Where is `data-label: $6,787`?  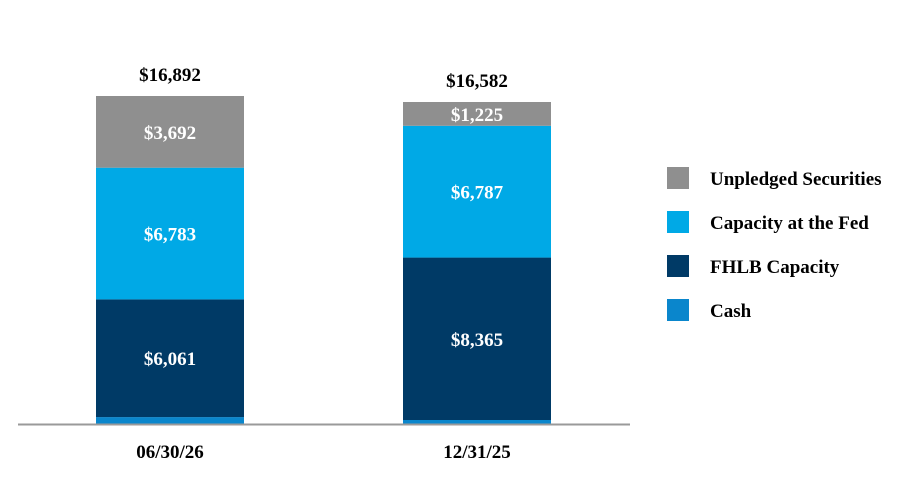 data-label: $6,787 is located at coordinates (477, 193).